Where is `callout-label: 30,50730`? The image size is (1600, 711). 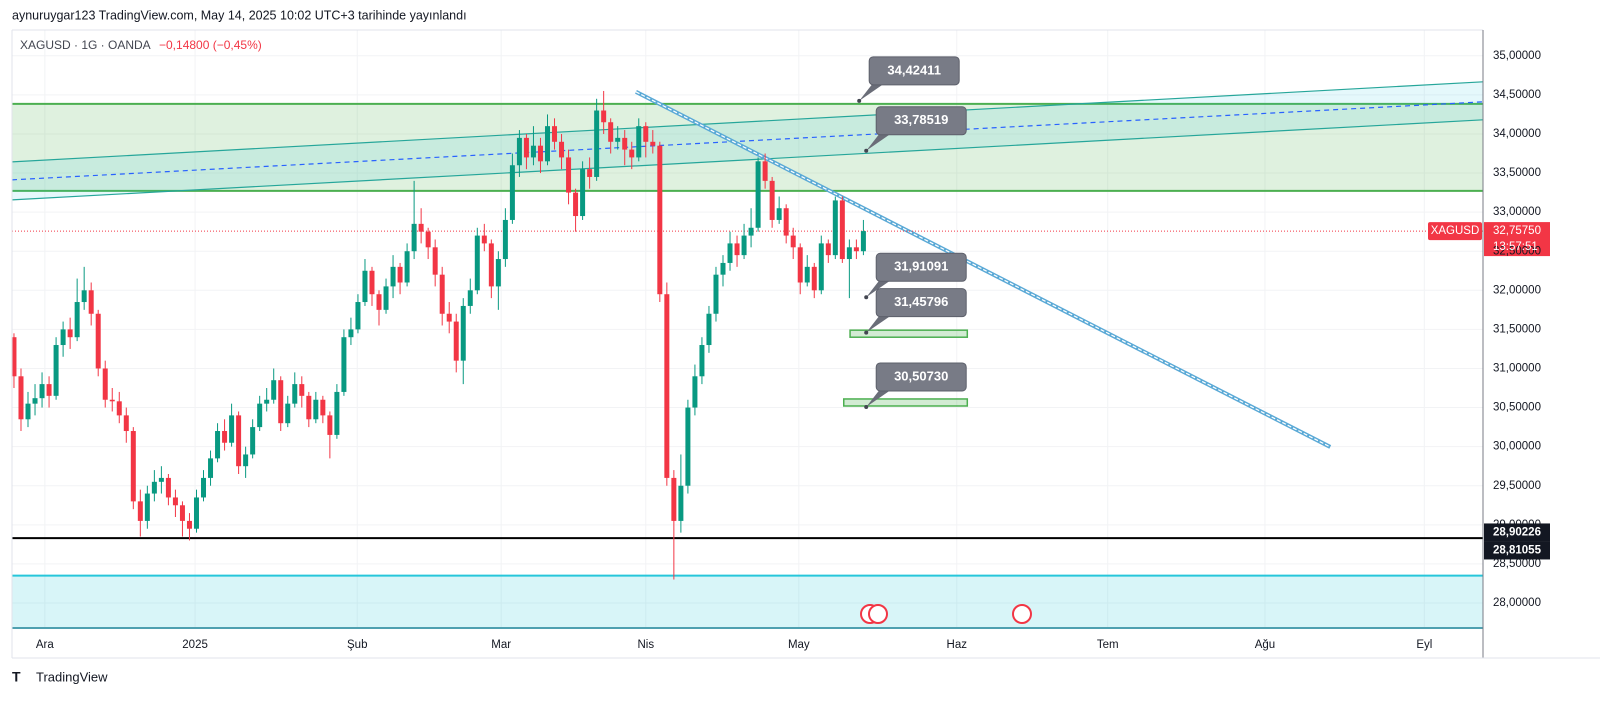 callout-label: 30,50730 is located at coordinates (921, 375).